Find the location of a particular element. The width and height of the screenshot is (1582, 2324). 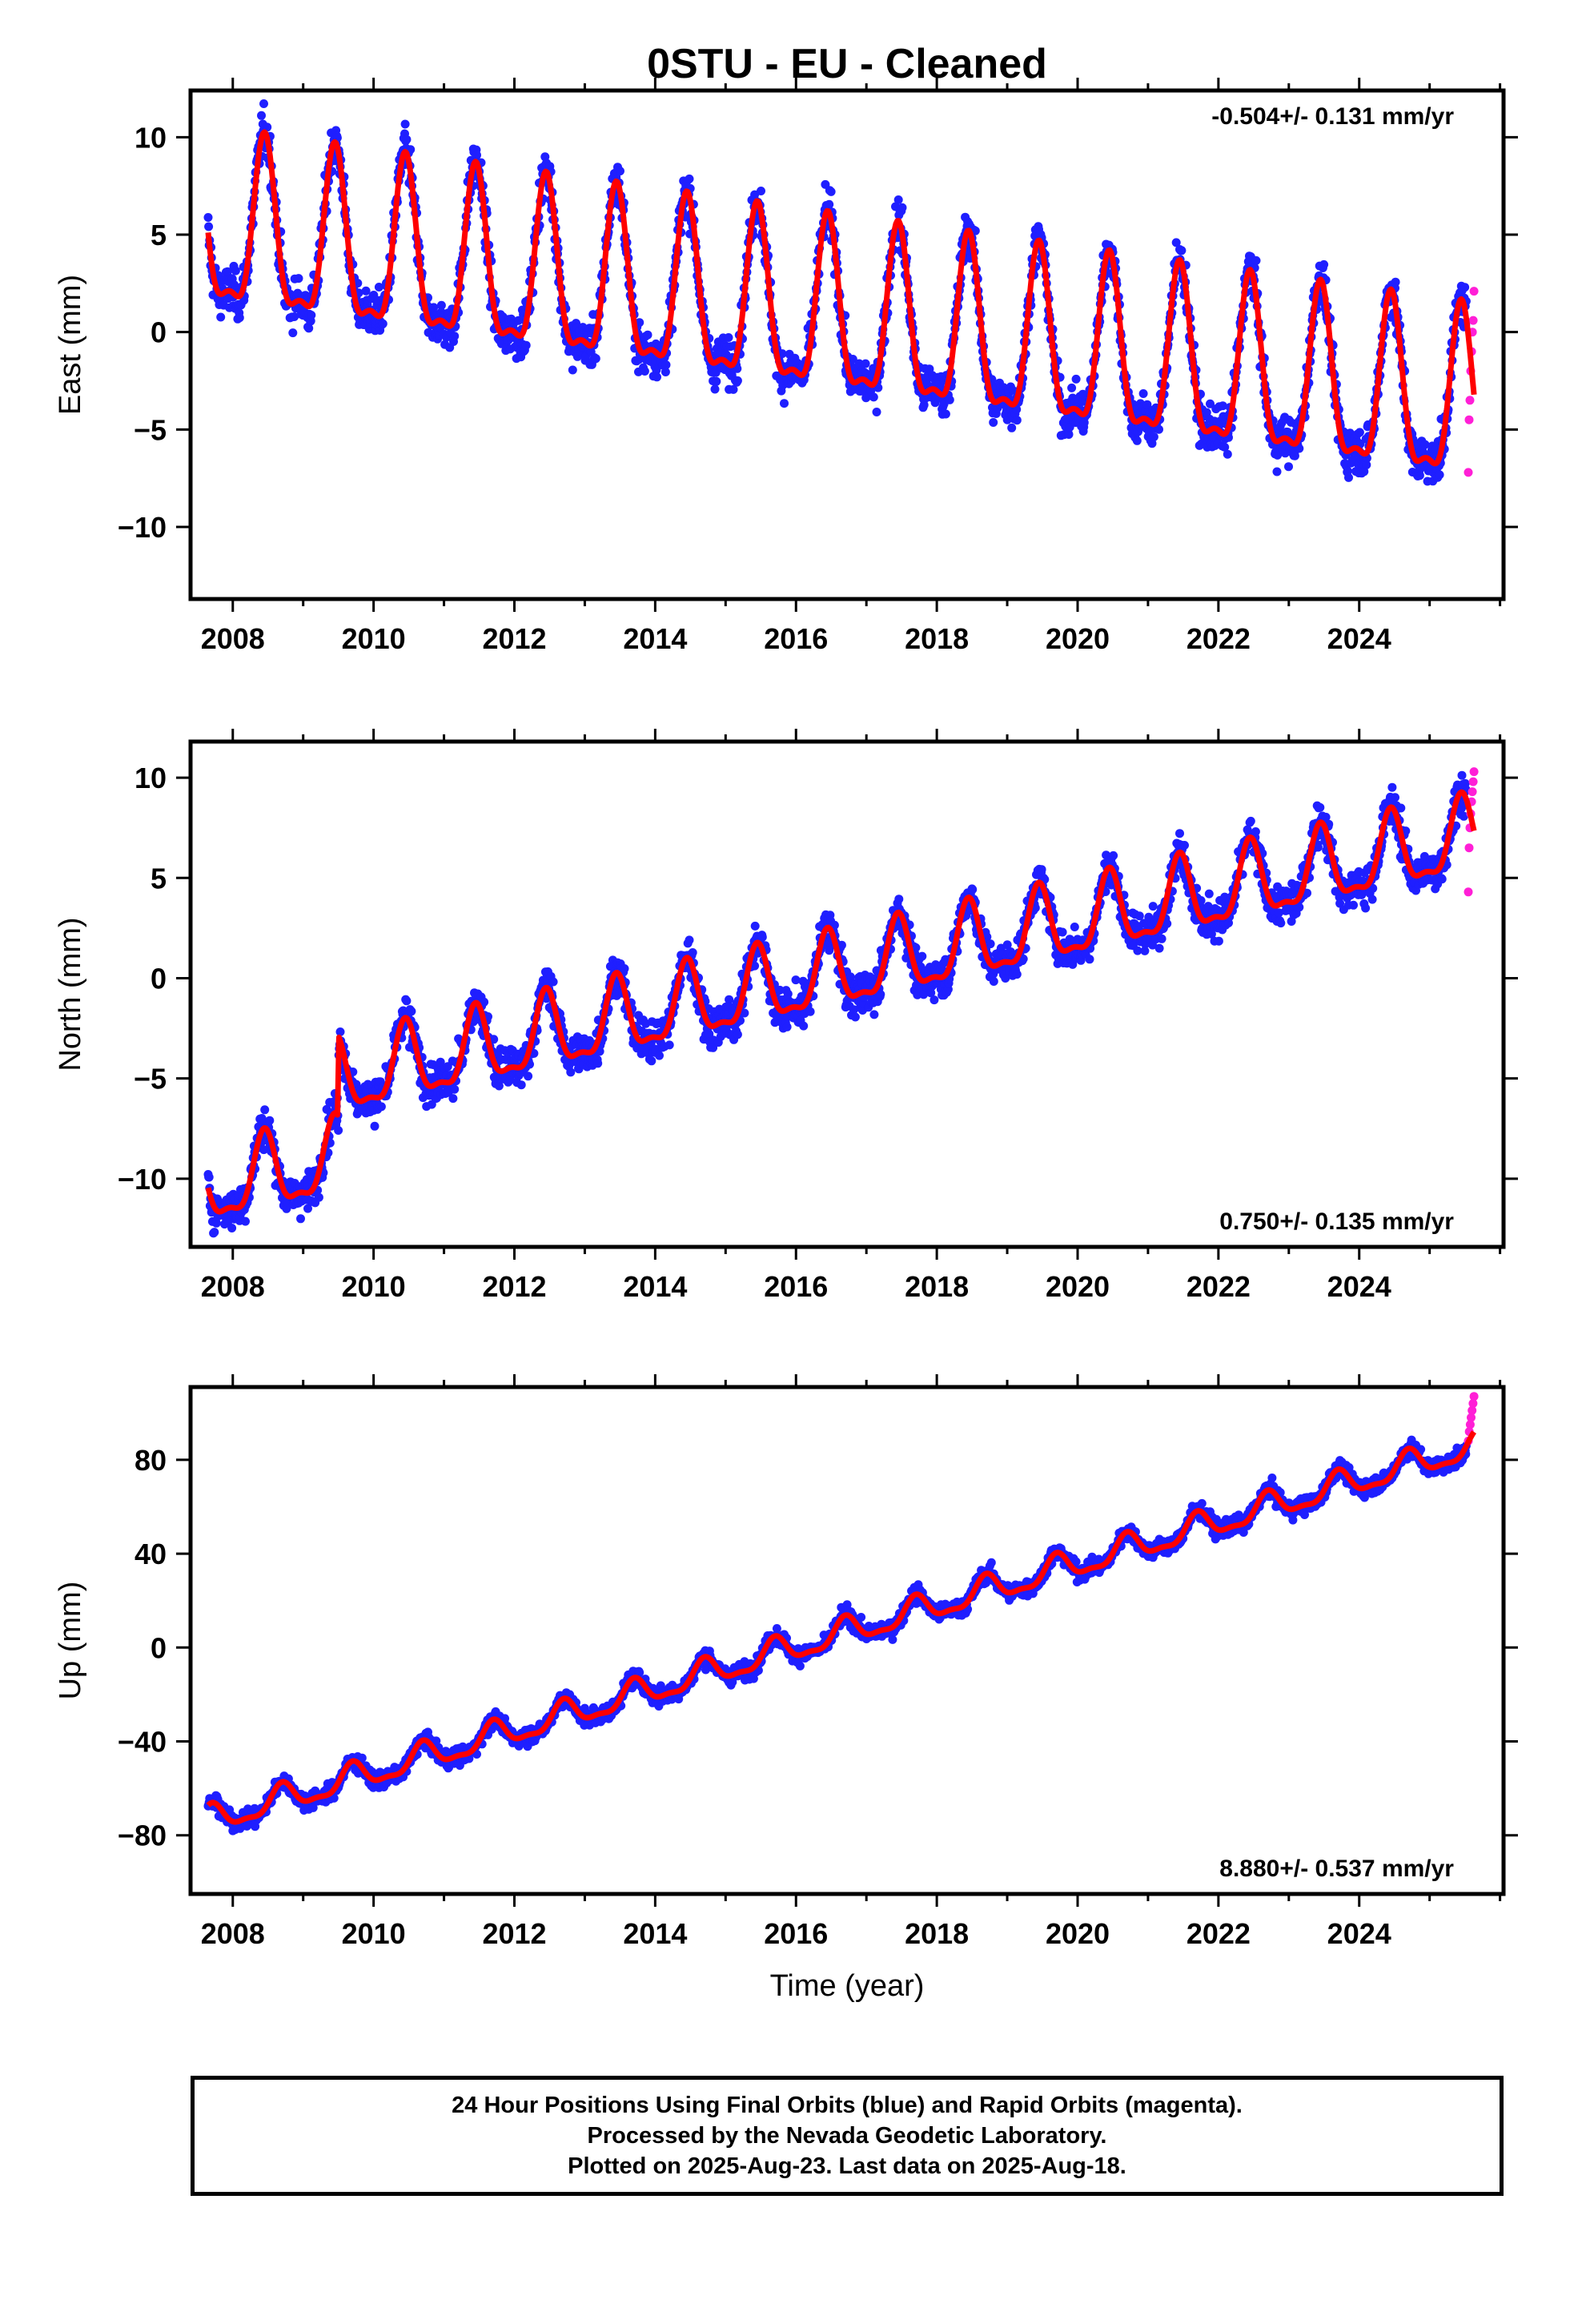

y-tick-label: 0 is located at coordinates (159, 332).